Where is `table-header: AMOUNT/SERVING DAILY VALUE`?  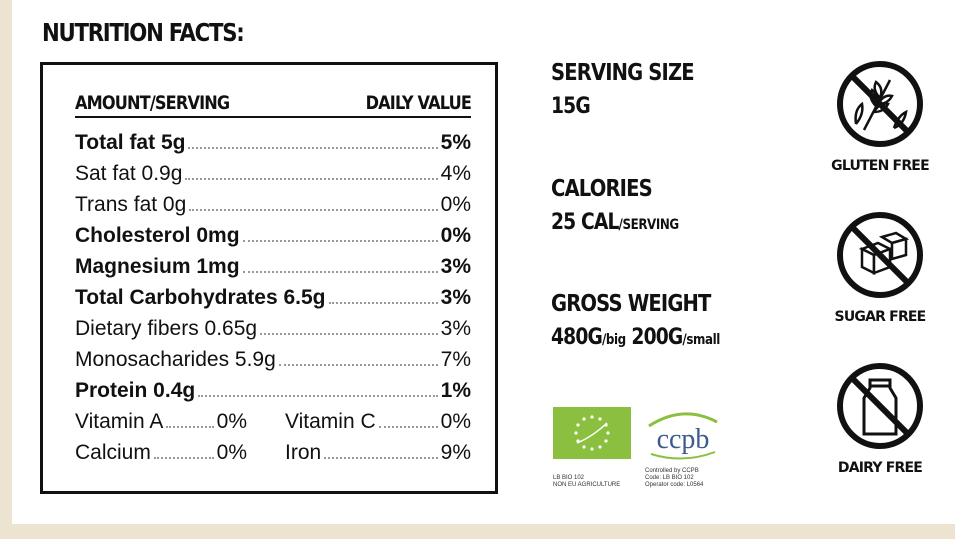
table-header: AMOUNT/SERVING DAILY VALUE is located at coordinates (273, 105).